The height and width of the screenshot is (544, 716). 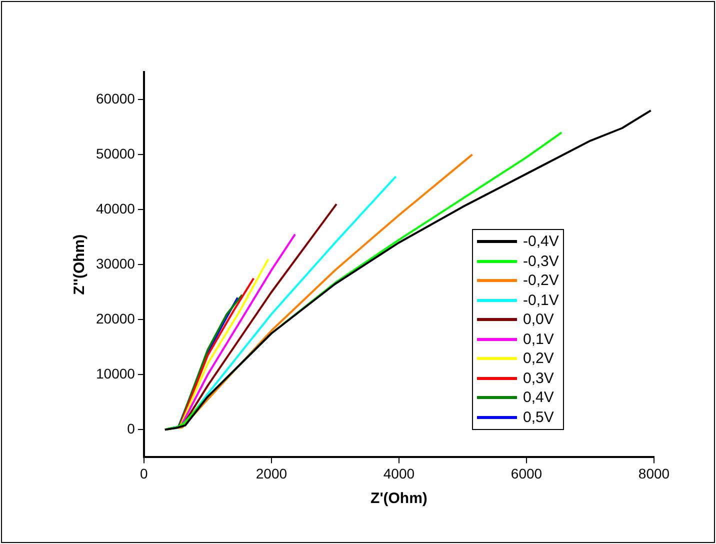 What do you see at coordinates (116, 374) in the screenshot?
I see `y-tick-label: 10000` at bounding box center [116, 374].